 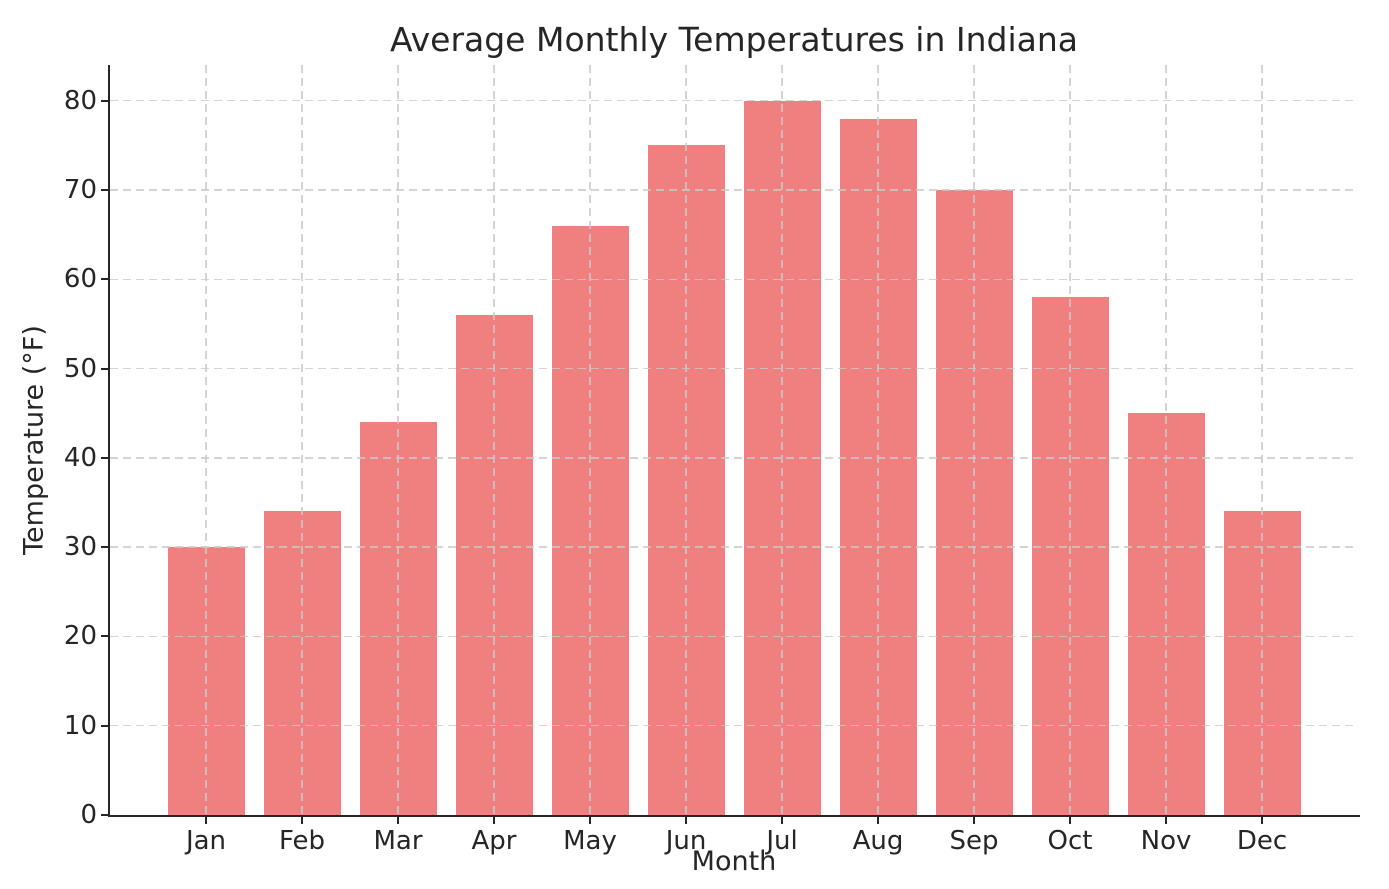 What do you see at coordinates (302, 820) in the screenshot?
I see `x-tick-mark-feb` at bounding box center [302, 820].